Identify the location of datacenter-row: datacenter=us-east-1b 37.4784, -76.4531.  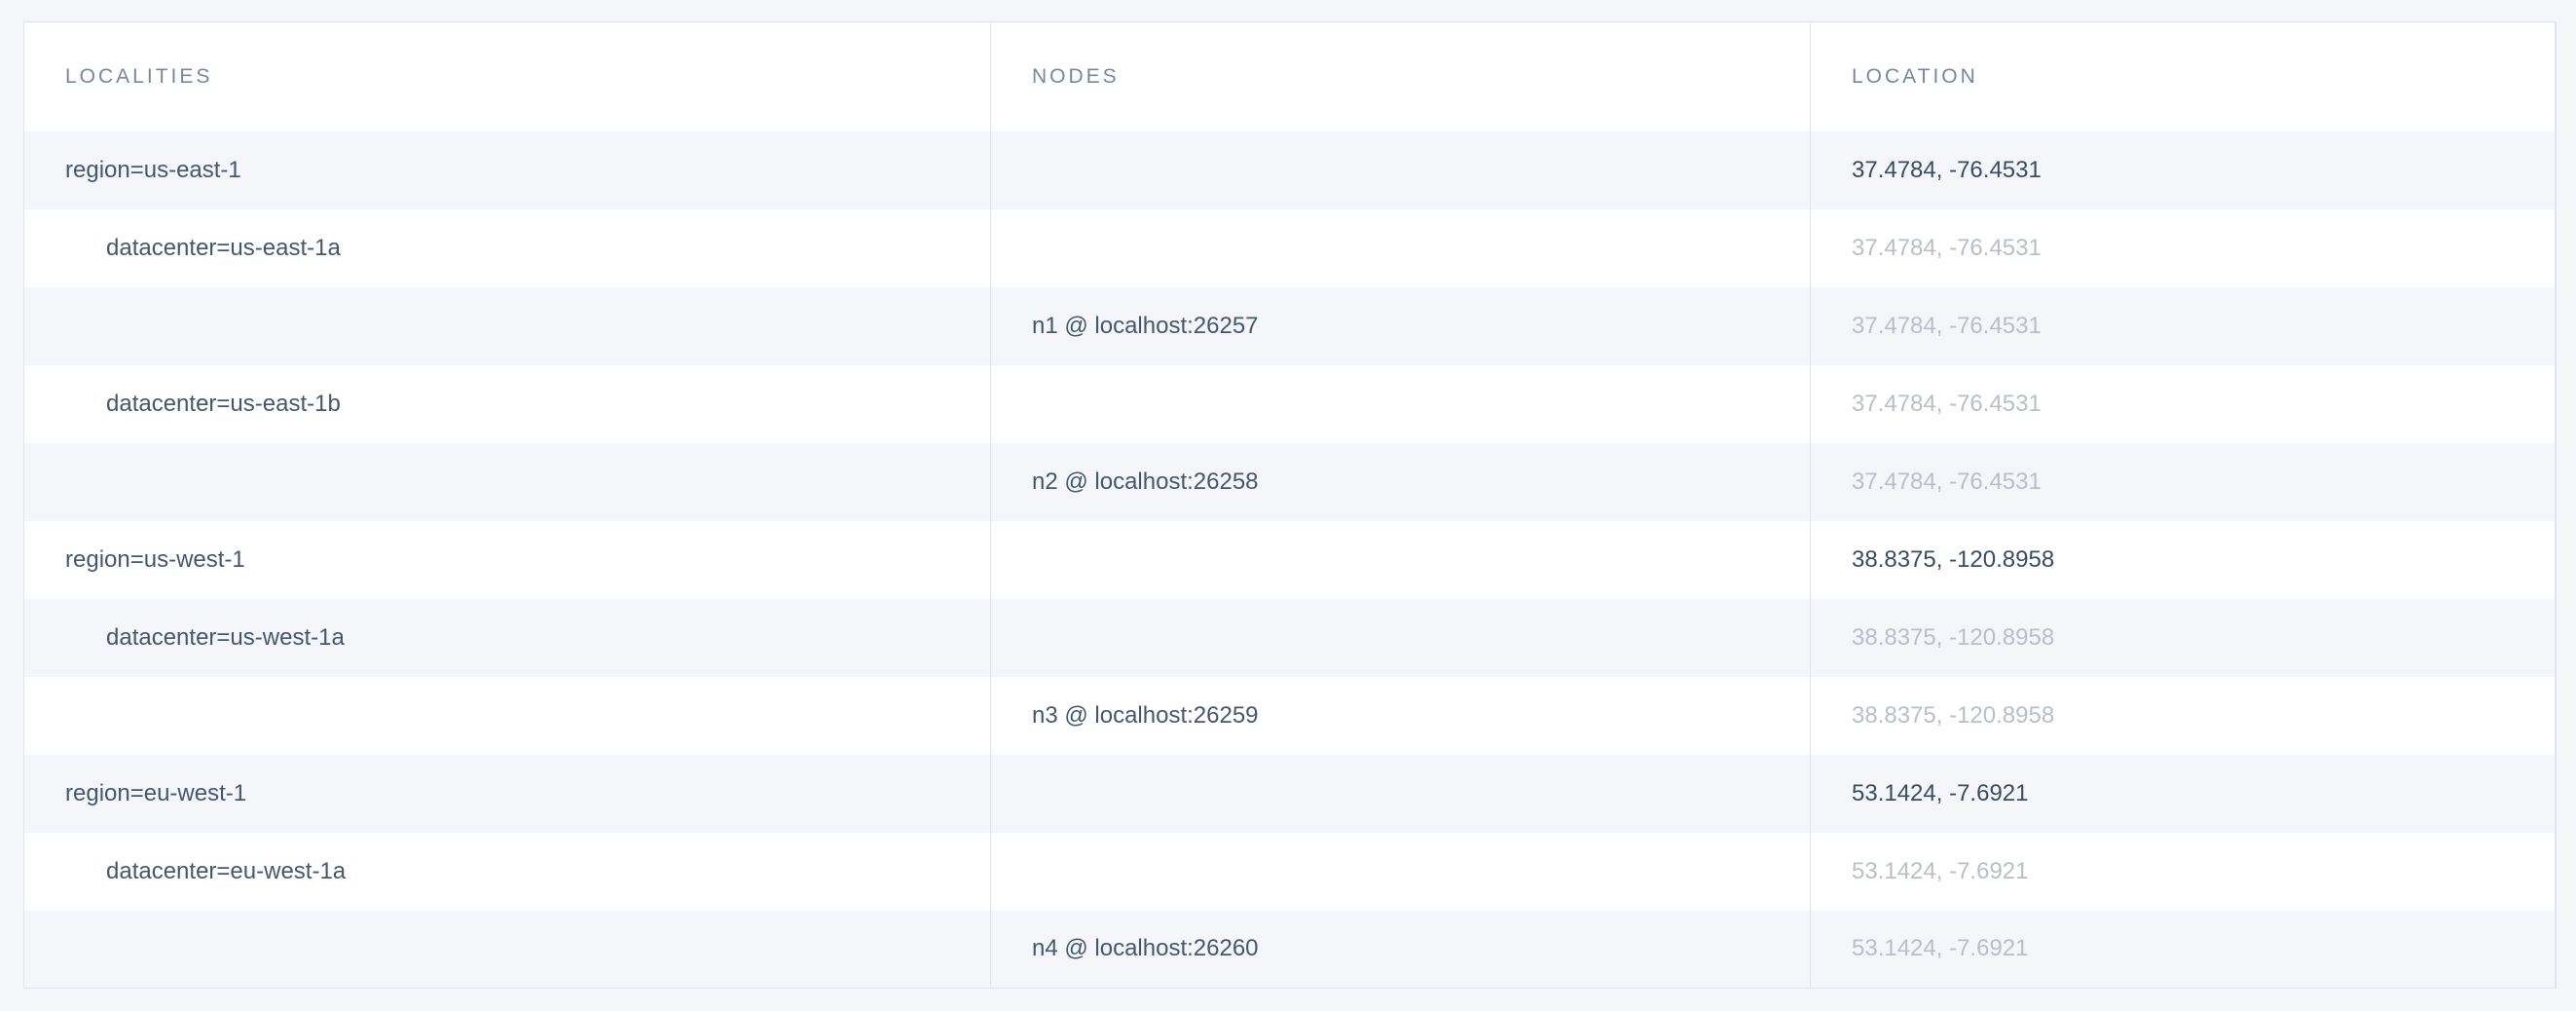
(1289, 403).